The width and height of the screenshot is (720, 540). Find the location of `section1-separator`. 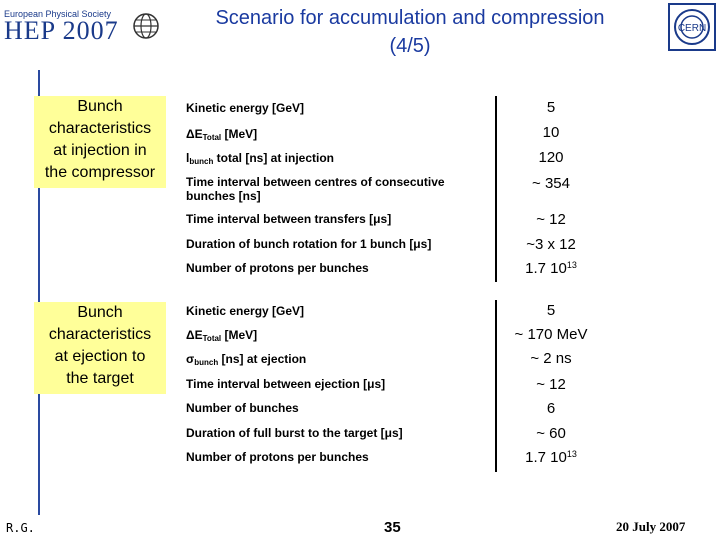

section1-separator is located at coordinates (496, 189).